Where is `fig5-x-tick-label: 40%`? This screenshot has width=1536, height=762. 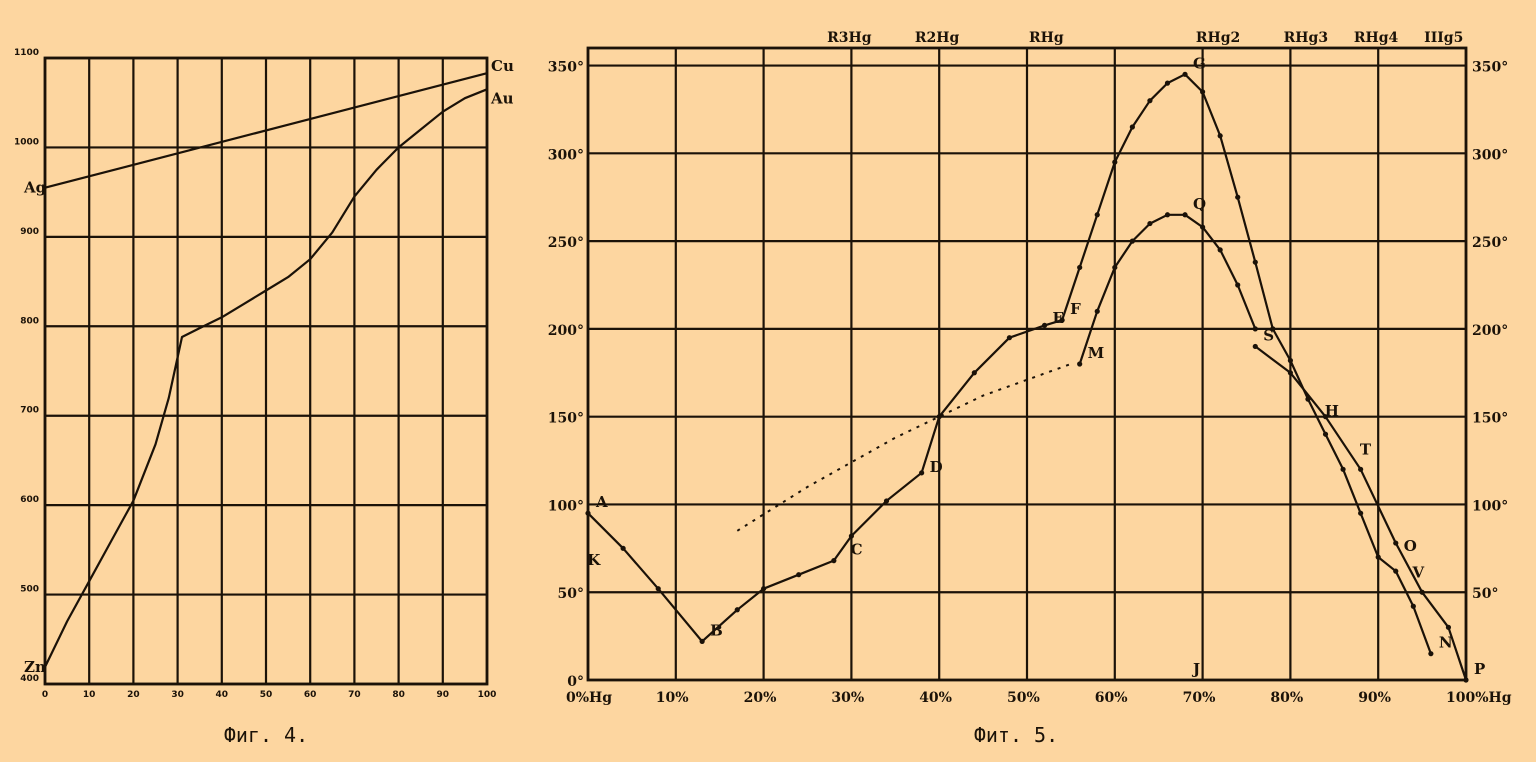 fig5-x-tick-label: 40% is located at coordinates (935, 698).